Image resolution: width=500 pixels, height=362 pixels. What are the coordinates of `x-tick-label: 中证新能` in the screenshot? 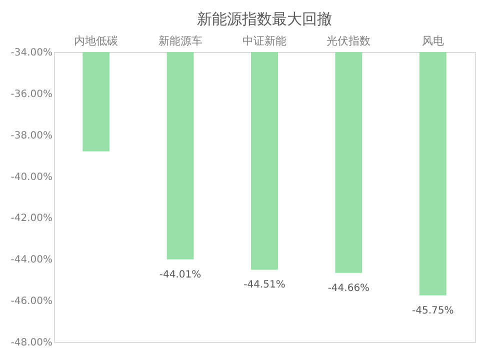 It's located at (264, 41).